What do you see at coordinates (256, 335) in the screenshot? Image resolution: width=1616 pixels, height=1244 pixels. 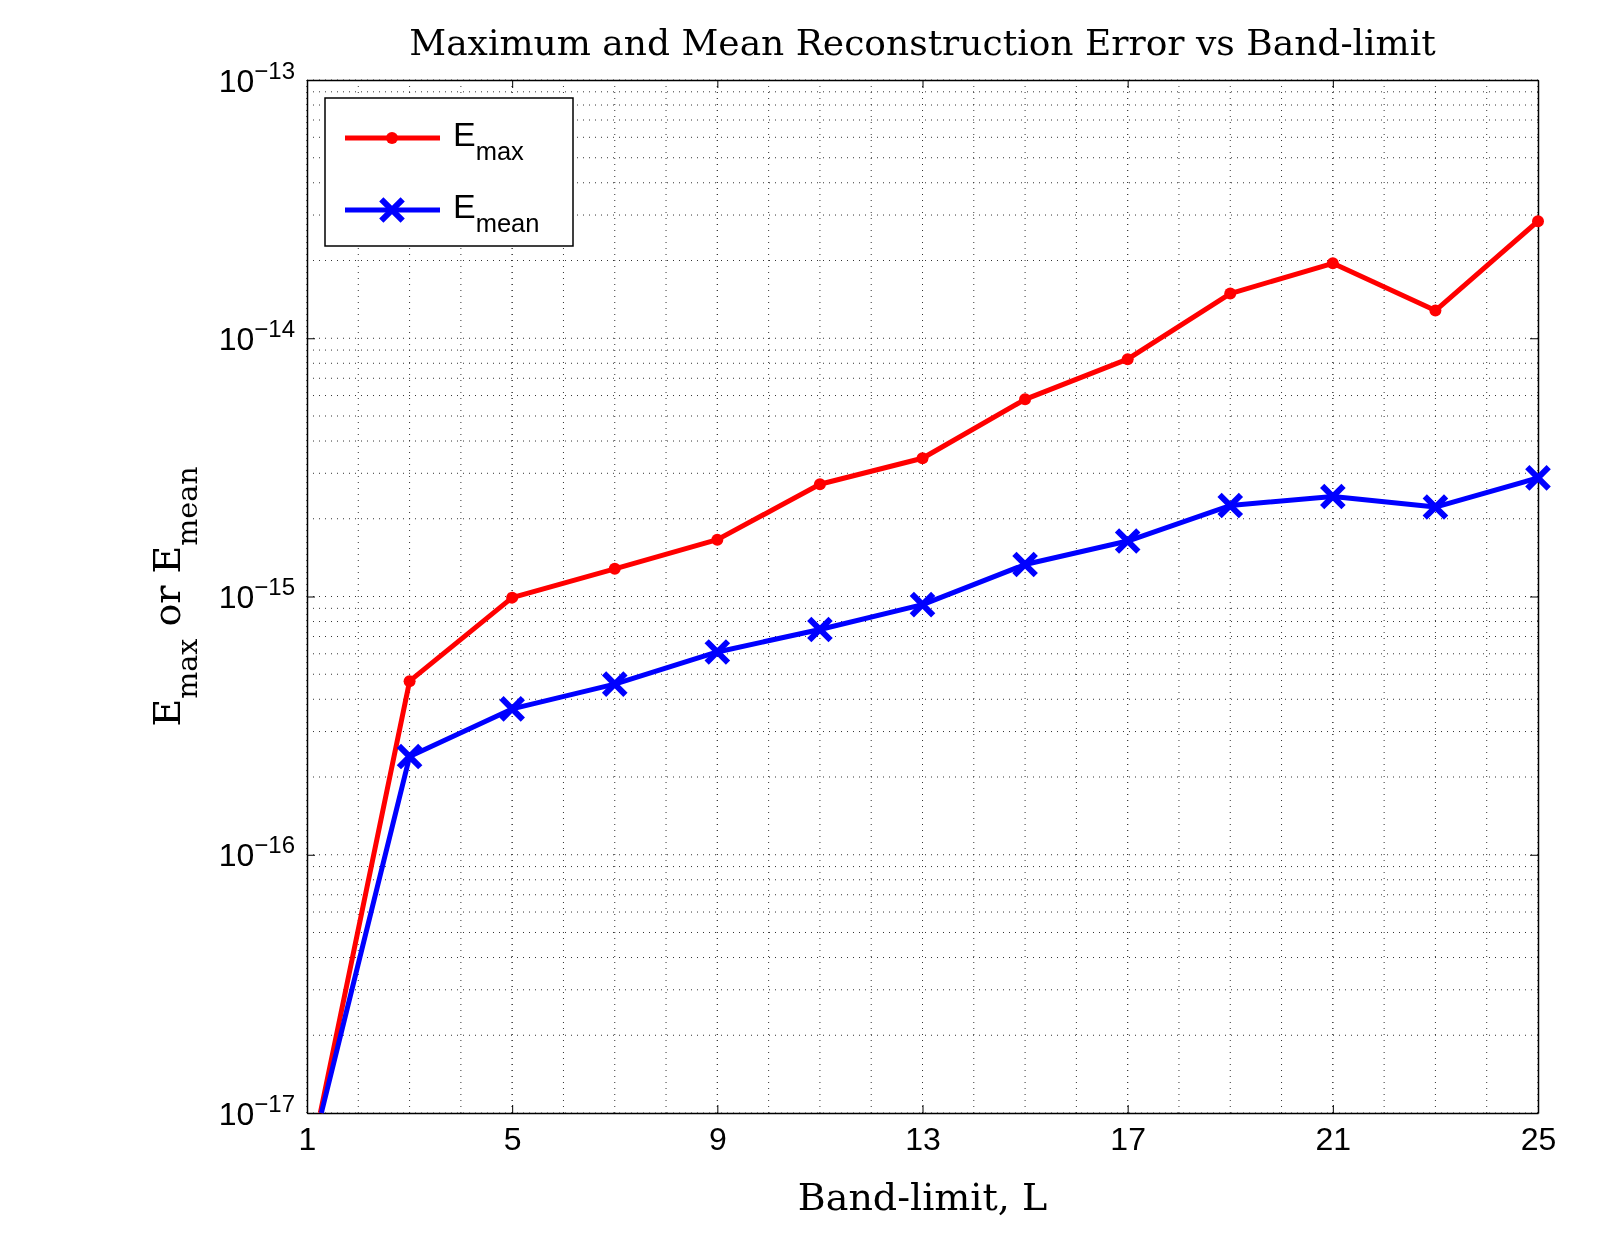 I see `y-tick-label: 10$^{−14}$` at bounding box center [256, 335].